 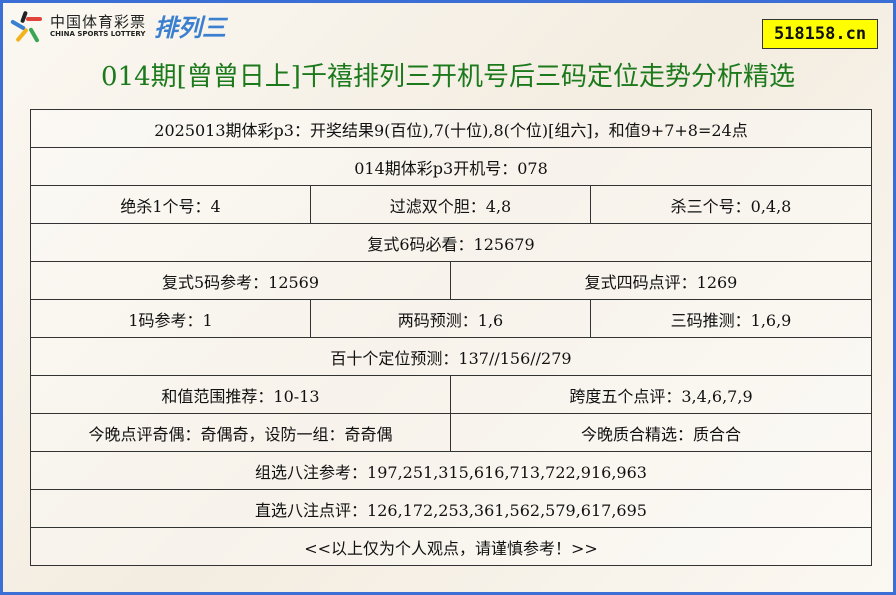 I want to click on china-sports-lottery-logo: 中国体育彩票 CHINA SPORTS LOTTERY 排列三, so click(x=118, y=25).